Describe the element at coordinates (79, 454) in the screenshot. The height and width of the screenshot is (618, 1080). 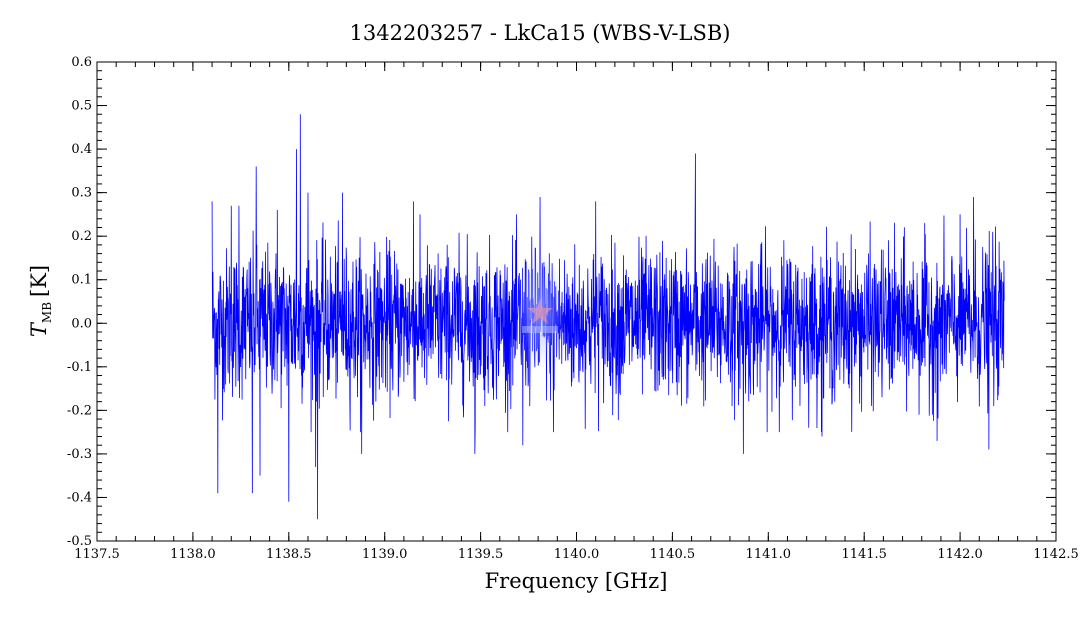
I see `y-tick-label: -0.3` at that location.